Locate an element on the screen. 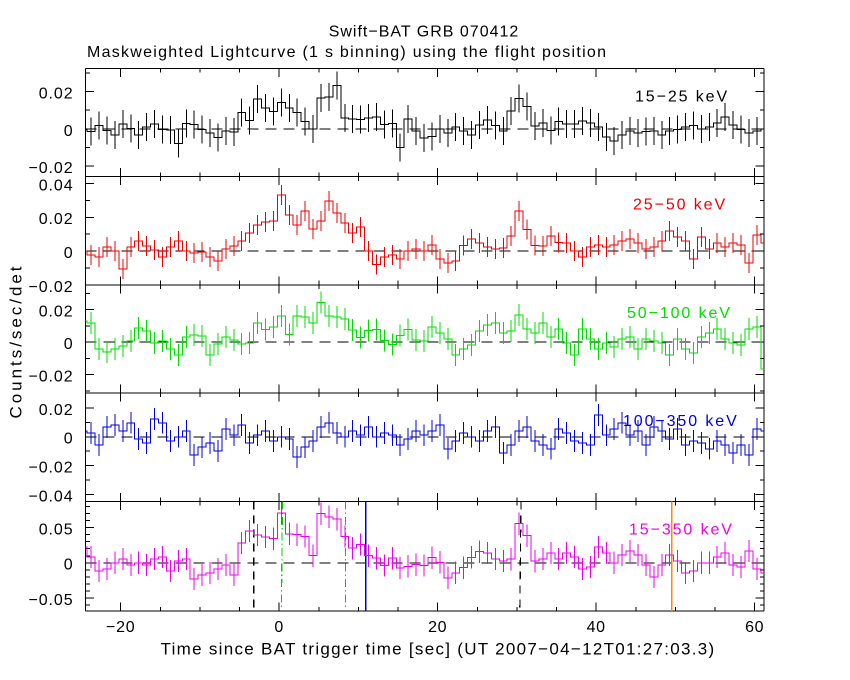  svg-text: Counts/sec/det is located at coordinates (16, 341).